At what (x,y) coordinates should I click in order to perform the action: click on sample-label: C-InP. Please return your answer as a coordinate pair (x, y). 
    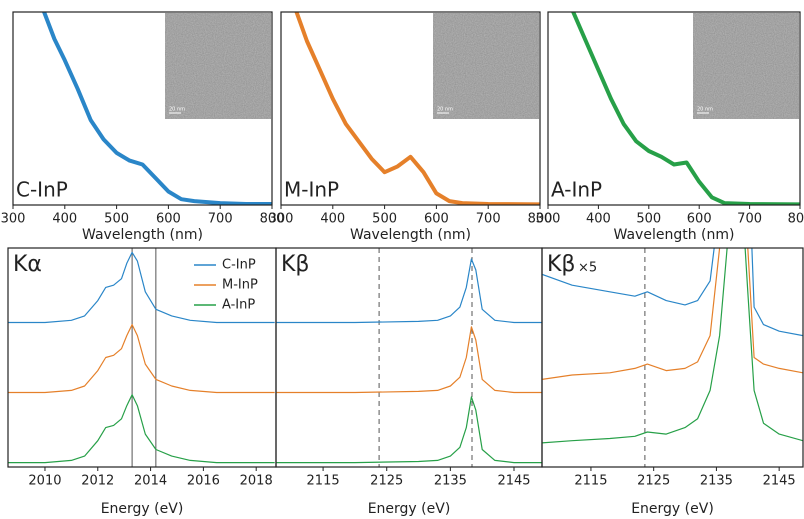
    Looking at the image, I should click on (42, 190).